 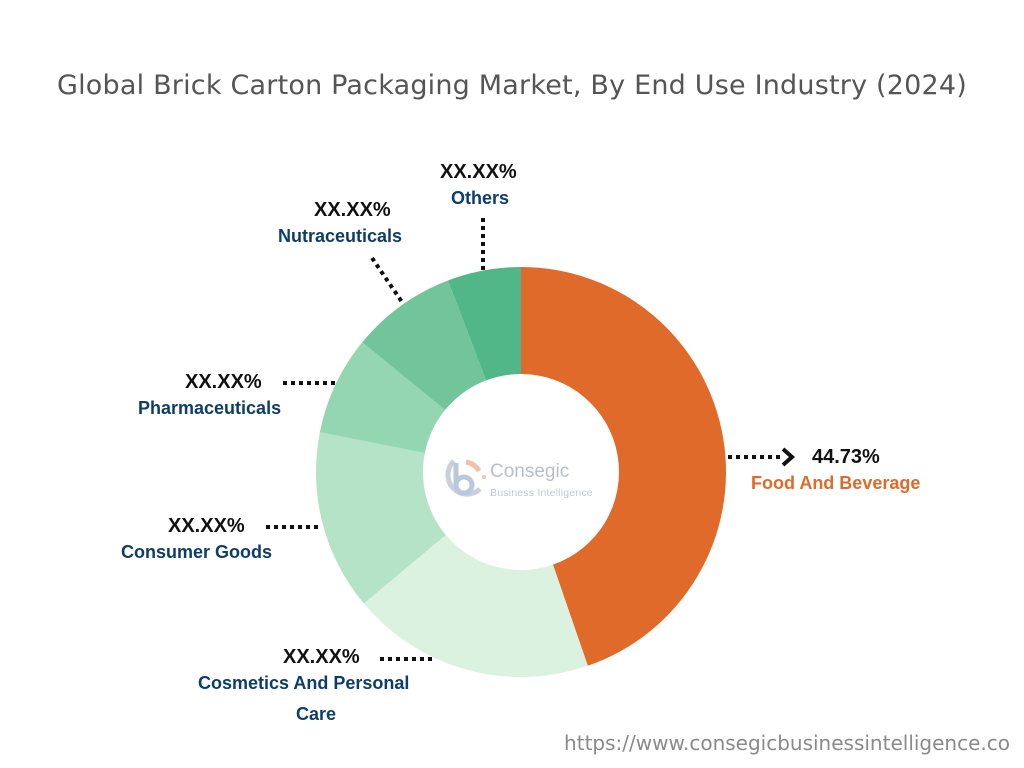 I want to click on label-others-pct: XX.XX%, so click(x=478, y=172).